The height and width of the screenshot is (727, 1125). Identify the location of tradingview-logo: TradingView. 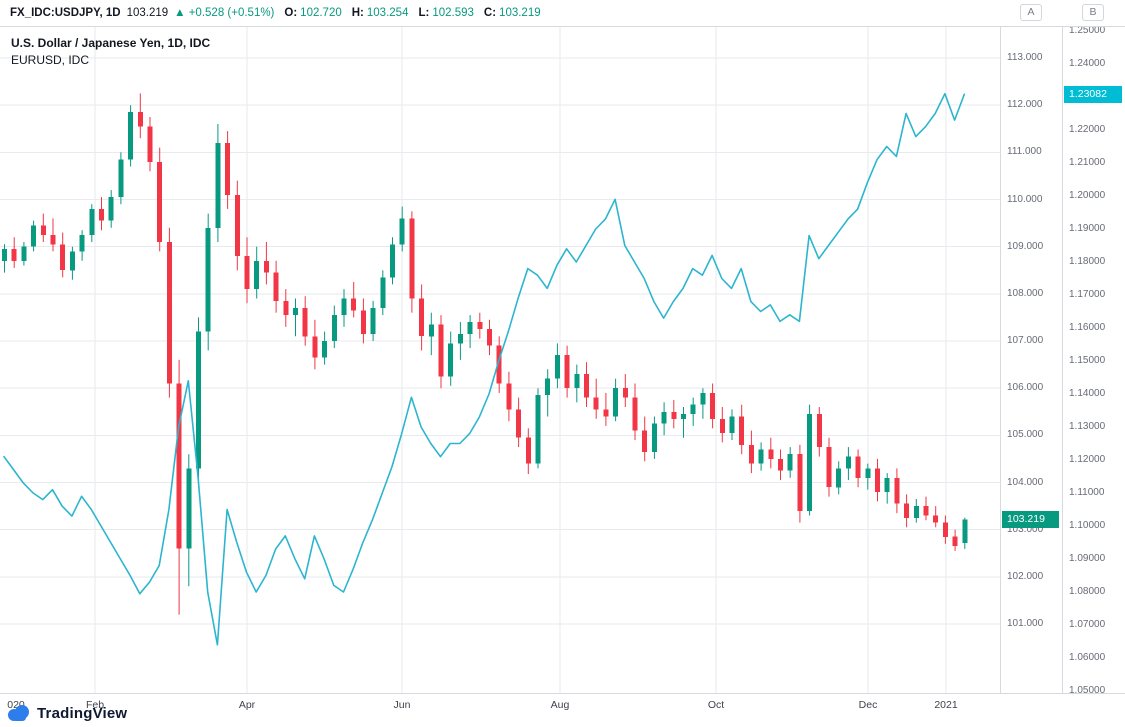
(66, 713).